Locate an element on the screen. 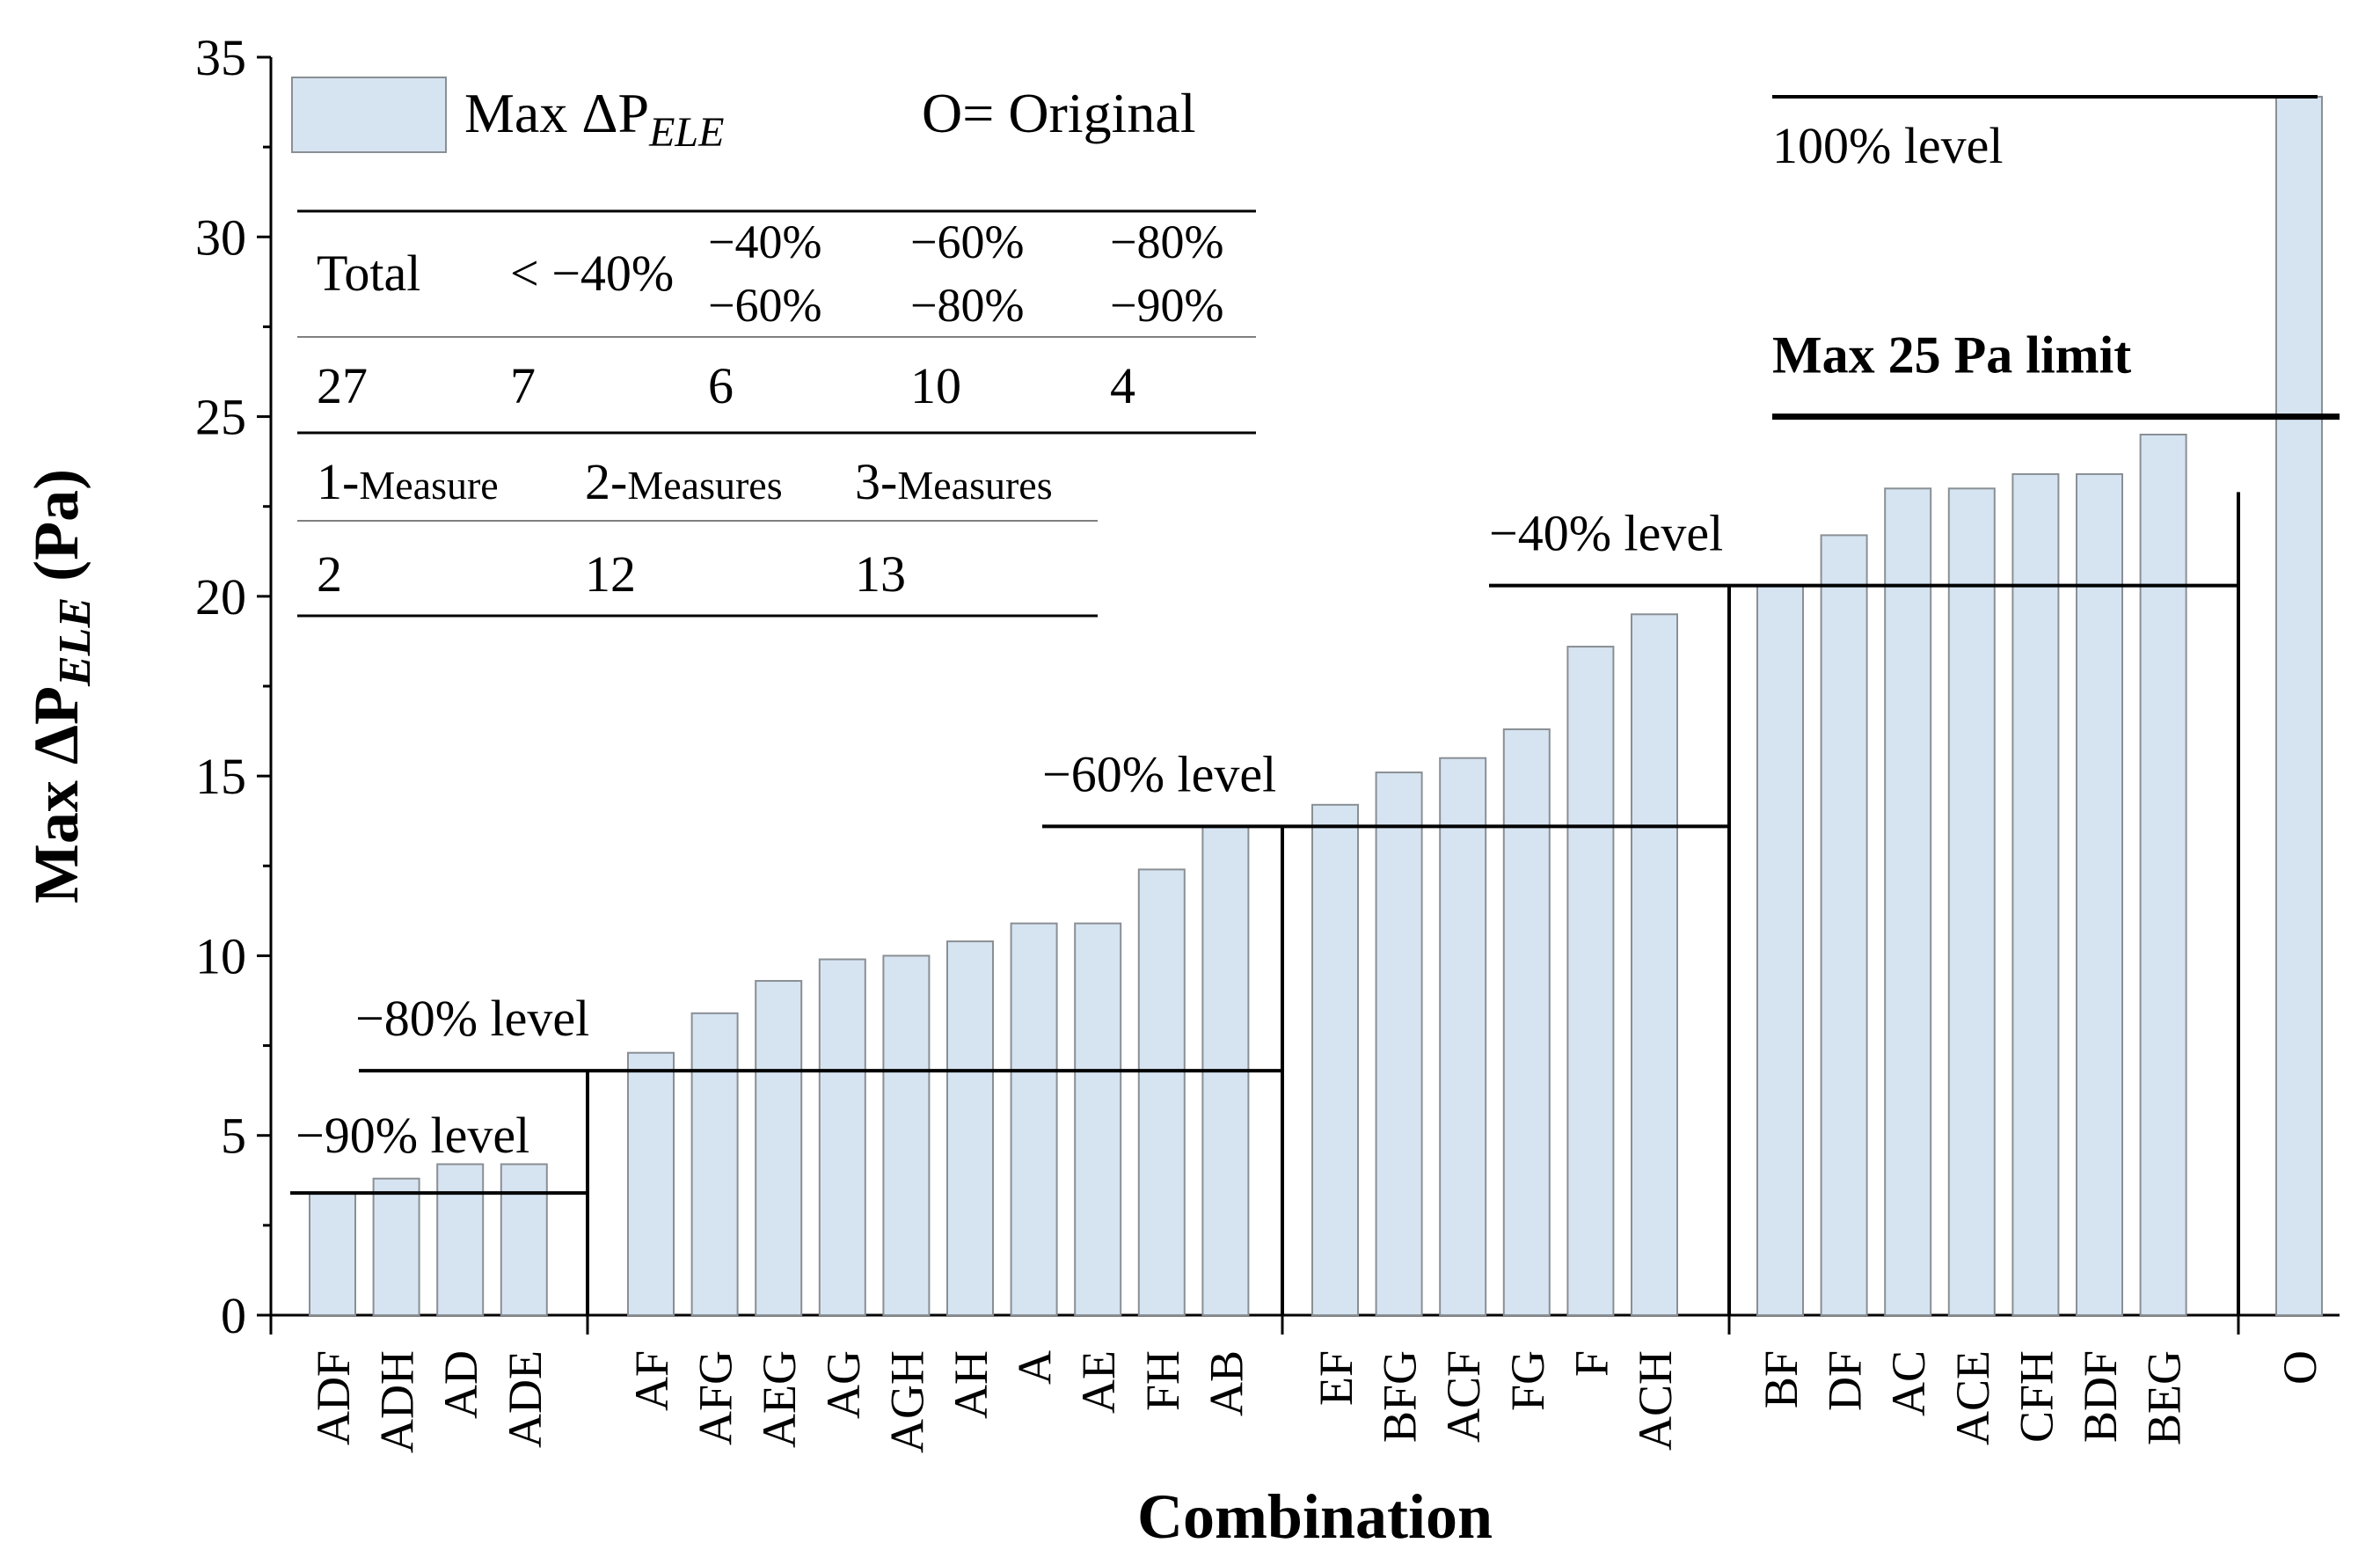 The image size is (2380, 1565). bar-adf is located at coordinates (332, 1254).